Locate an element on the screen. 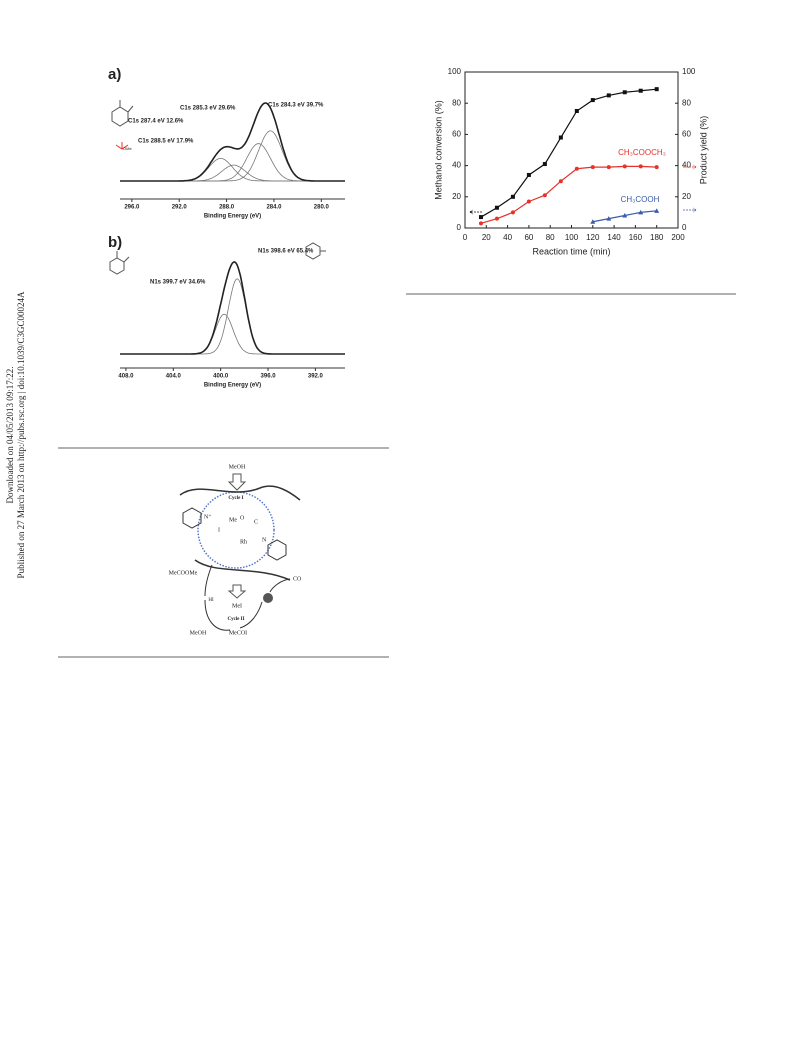  y-axis-title: Methanol conversion (%) is located at coordinates (438, 150).